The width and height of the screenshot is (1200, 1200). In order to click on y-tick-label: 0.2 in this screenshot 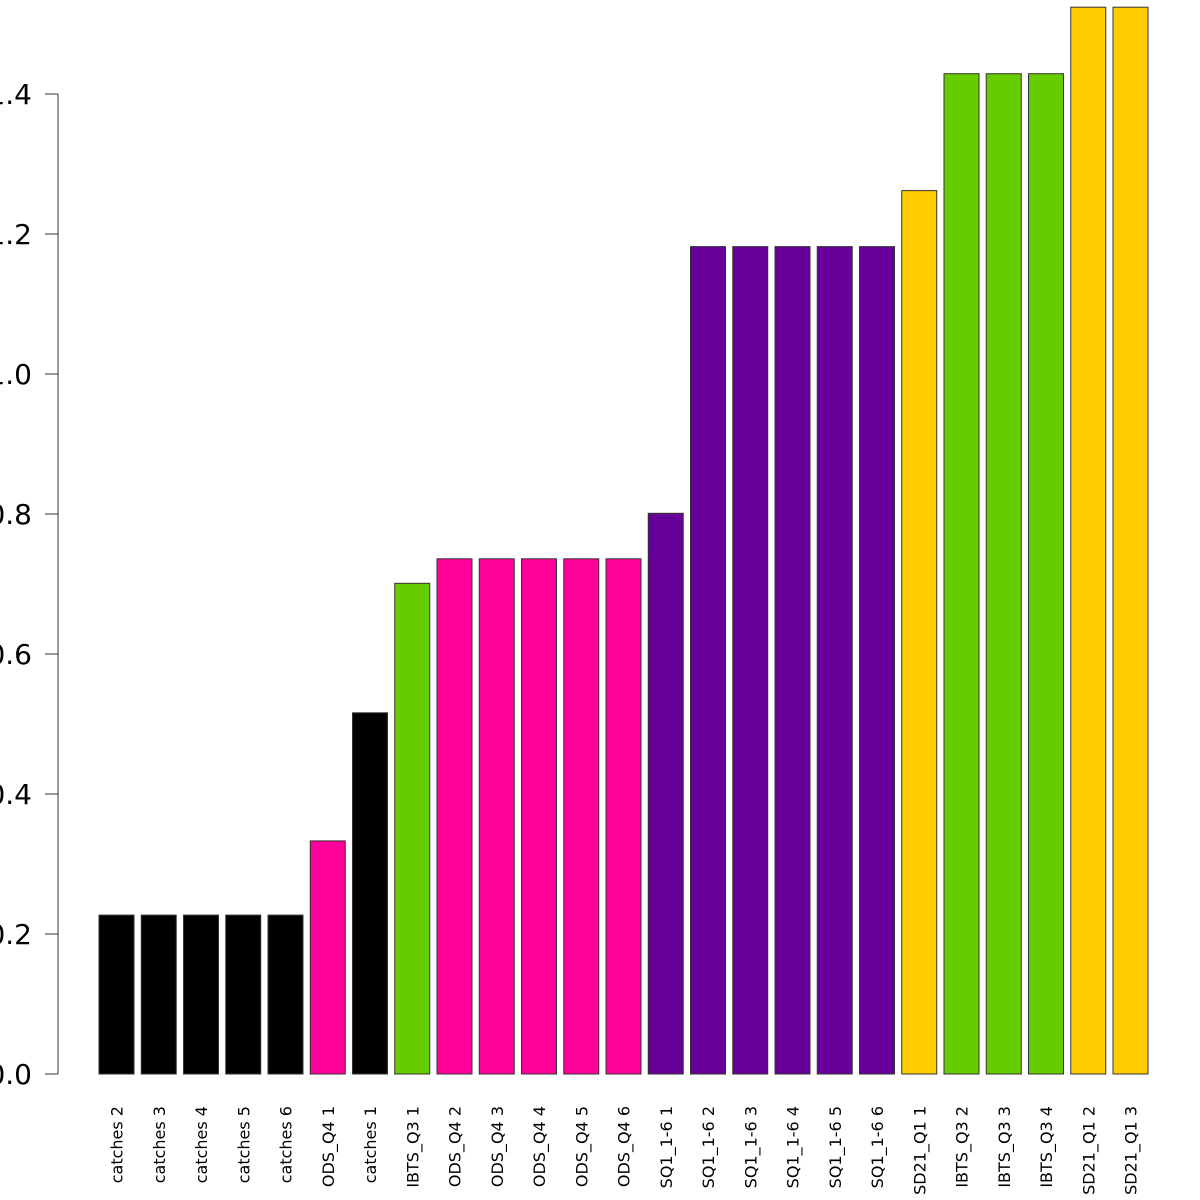, I will do `click(16, 934)`.